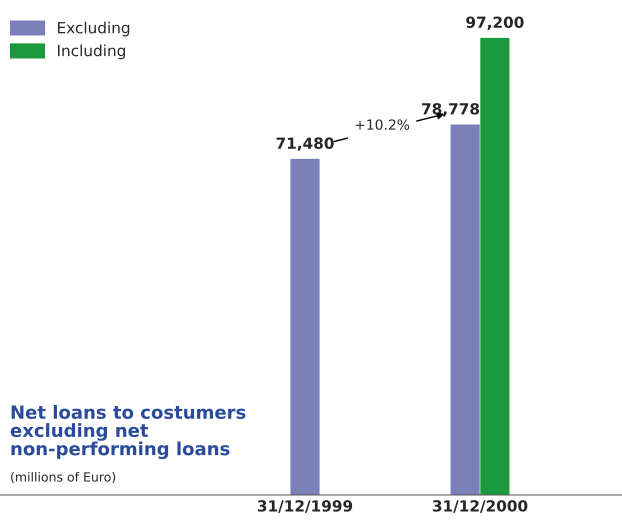 The width and height of the screenshot is (622, 525). I want to click on data-label: 71,480, so click(305, 144).